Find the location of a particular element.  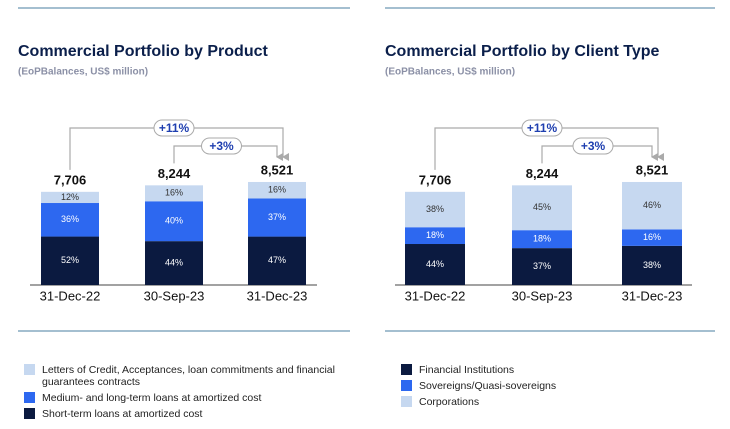

segment-label: 52% is located at coordinates (70, 260).